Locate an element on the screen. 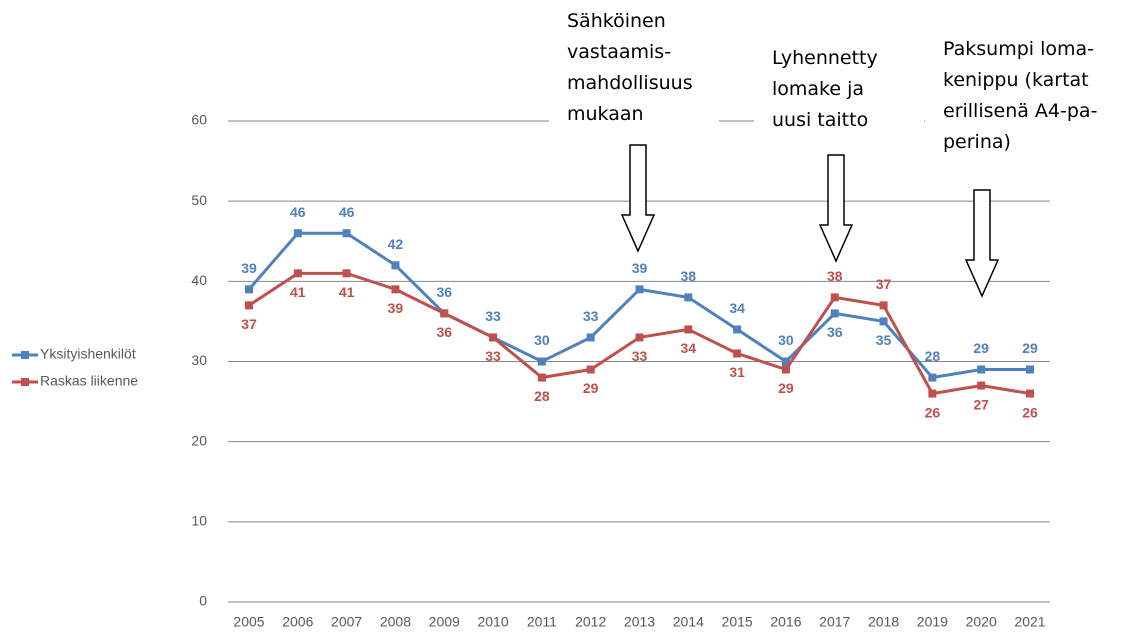 The image size is (1121, 635). x-tick-label: 2021 is located at coordinates (1029, 622).